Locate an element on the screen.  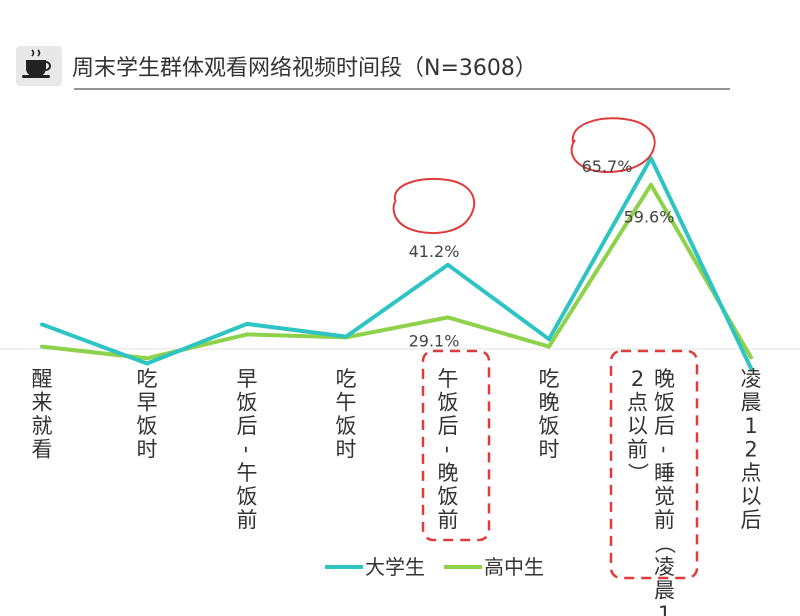
highlight-circle-evening is located at coordinates (613, 145).